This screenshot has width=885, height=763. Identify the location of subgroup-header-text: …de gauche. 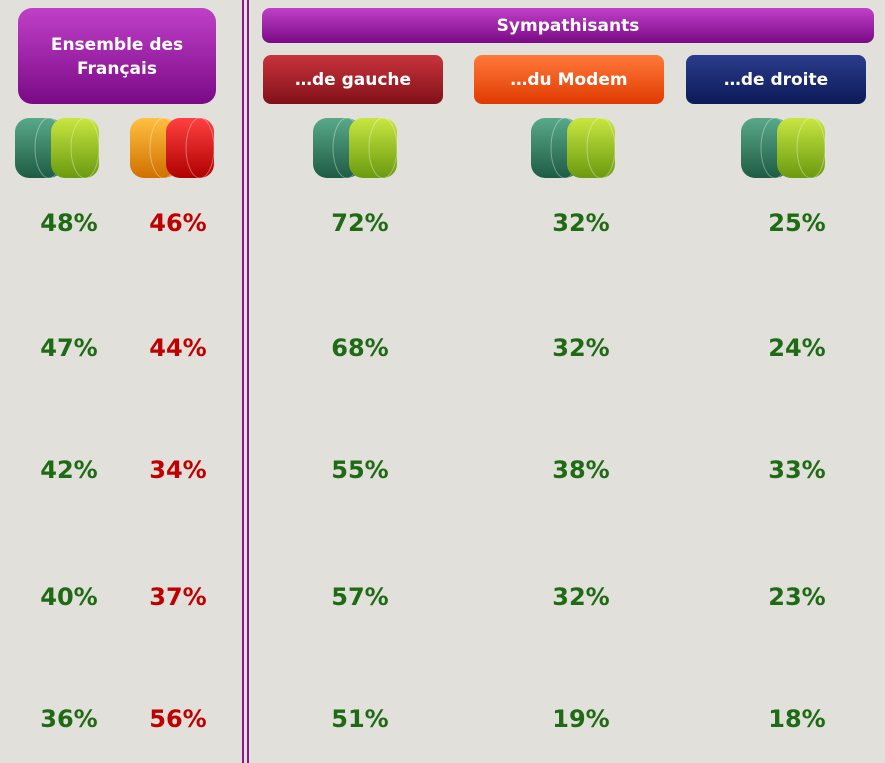
(353, 80).